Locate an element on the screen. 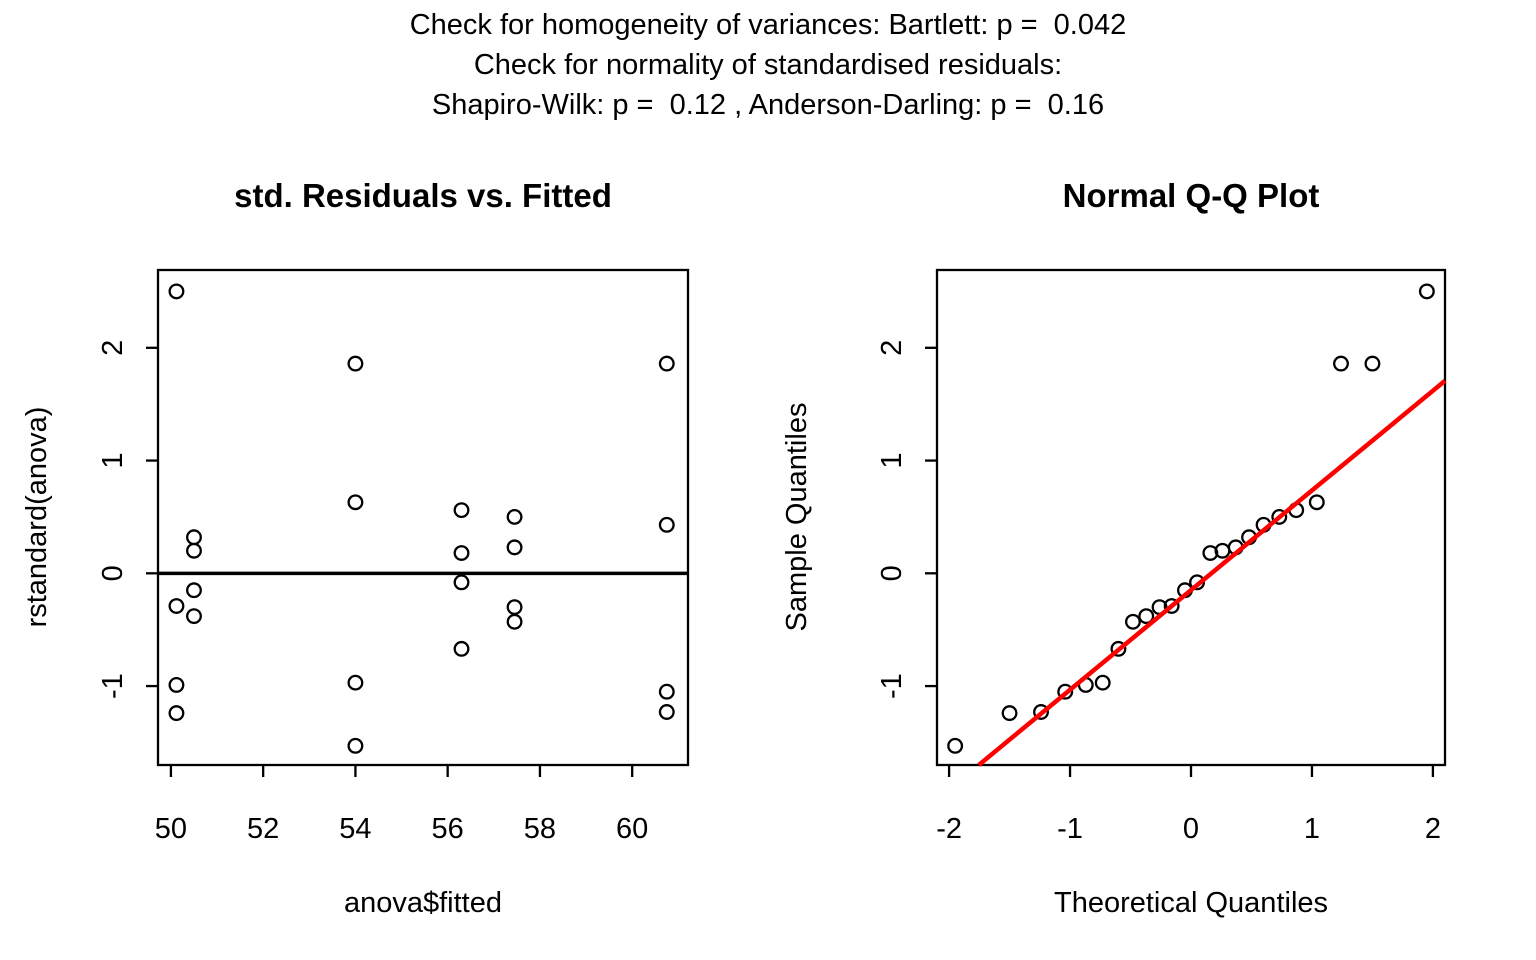 The height and width of the screenshot is (960, 1536). x-tick-label: -1 is located at coordinates (1070, 829).